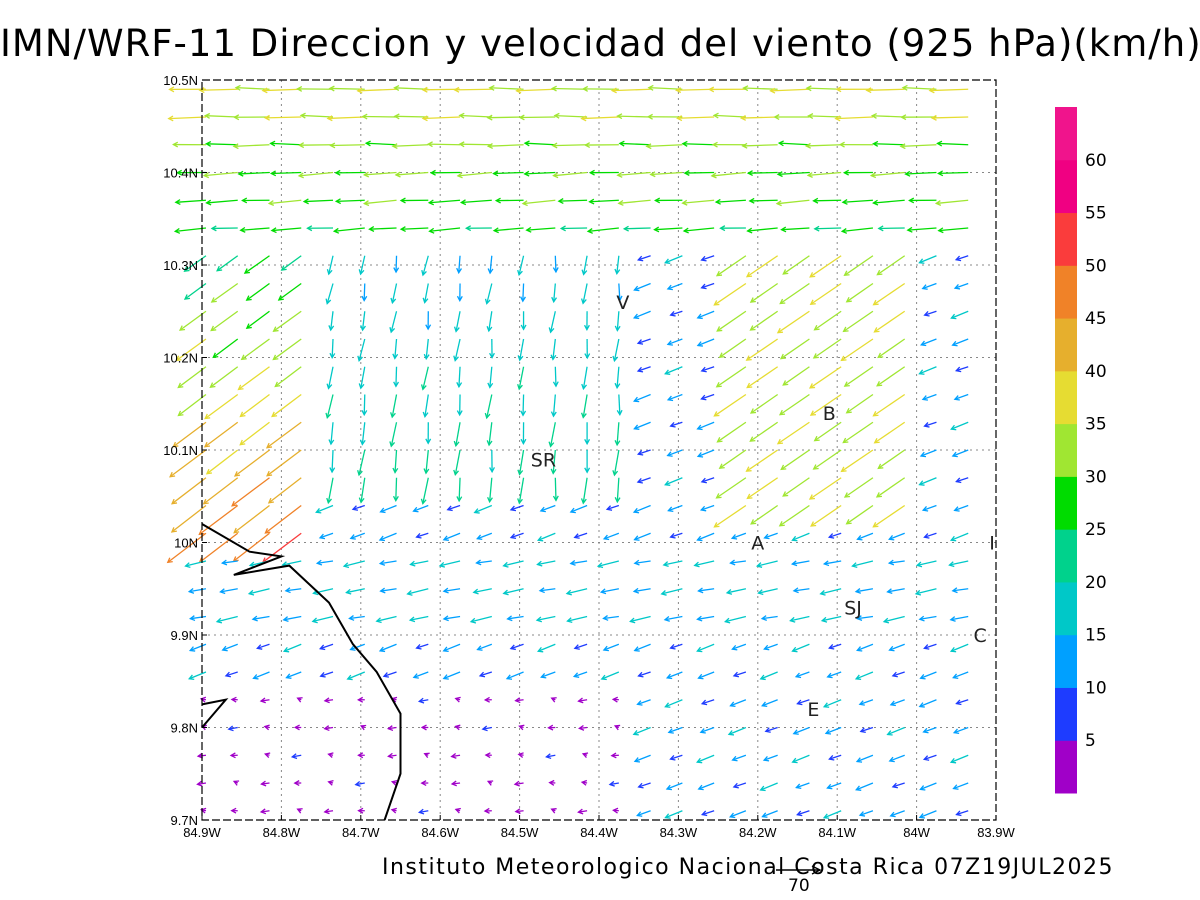 The height and width of the screenshot is (900, 1200). What do you see at coordinates (599, 832) in the screenshot?
I see `x-tick-label: 84.4W` at bounding box center [599, 832].